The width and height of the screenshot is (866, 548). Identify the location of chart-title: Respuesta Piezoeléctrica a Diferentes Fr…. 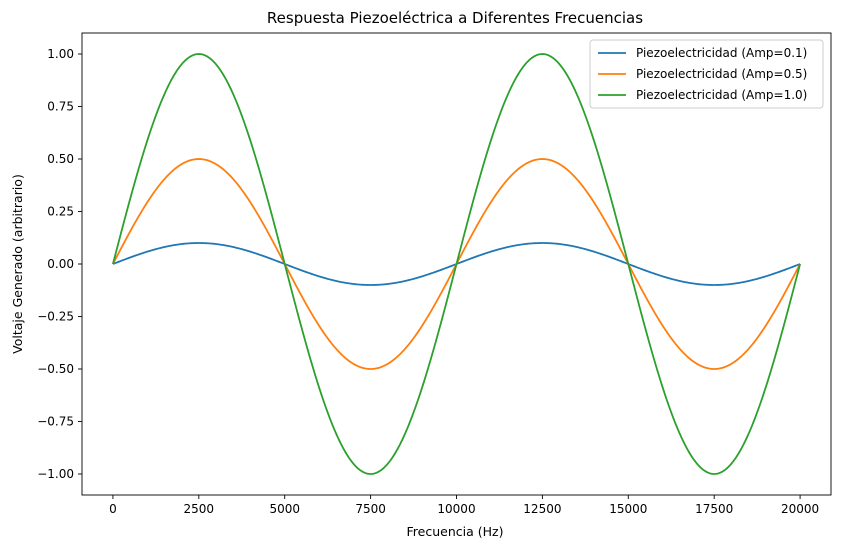
(455, 18).